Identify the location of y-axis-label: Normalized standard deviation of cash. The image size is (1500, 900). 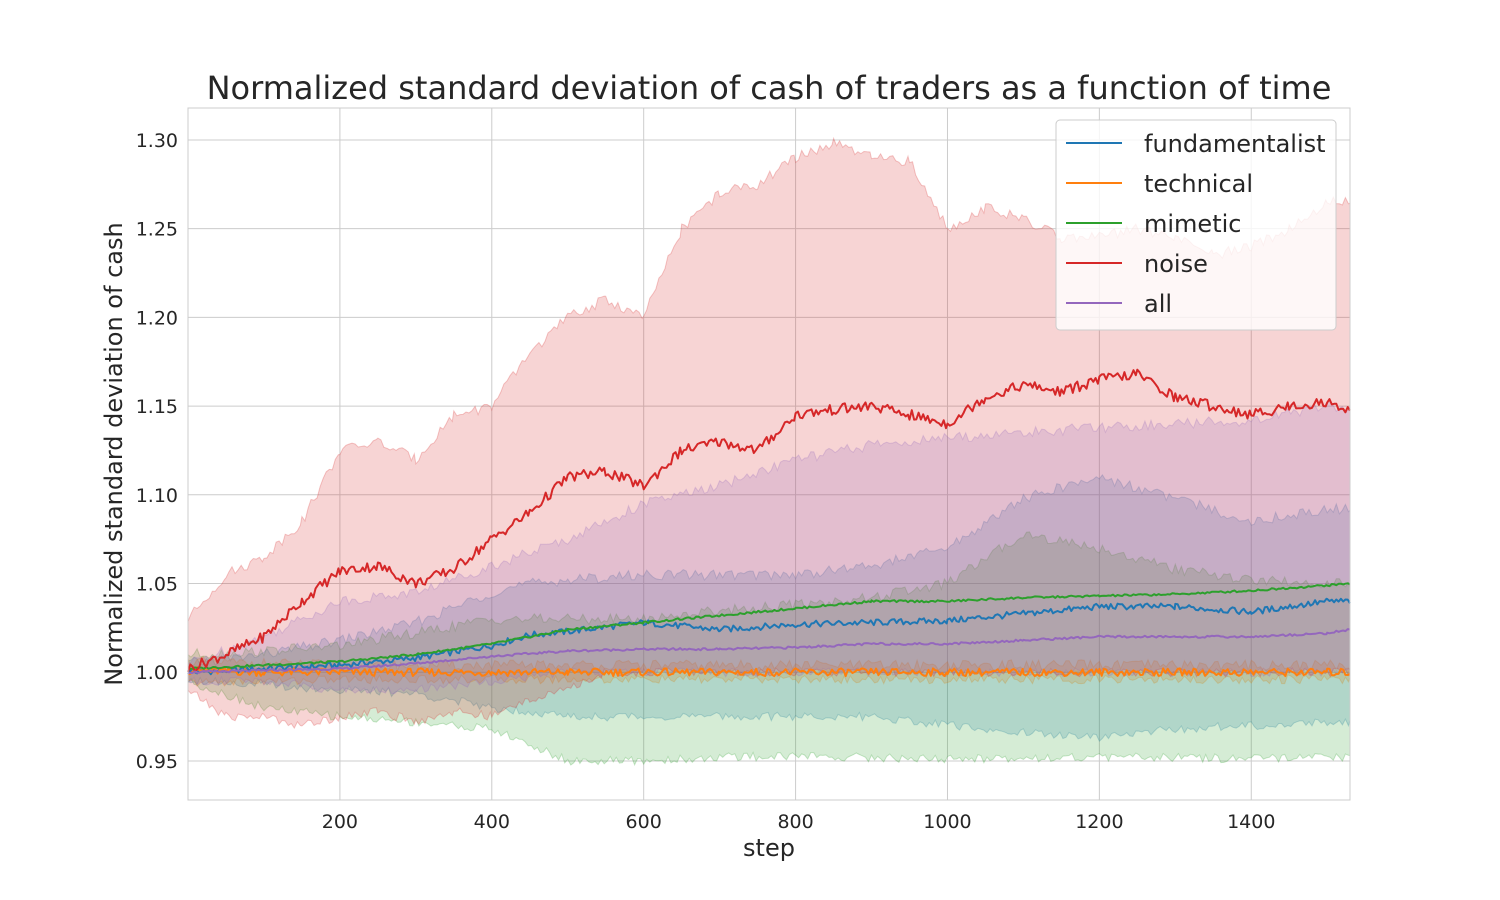
(114, 453).